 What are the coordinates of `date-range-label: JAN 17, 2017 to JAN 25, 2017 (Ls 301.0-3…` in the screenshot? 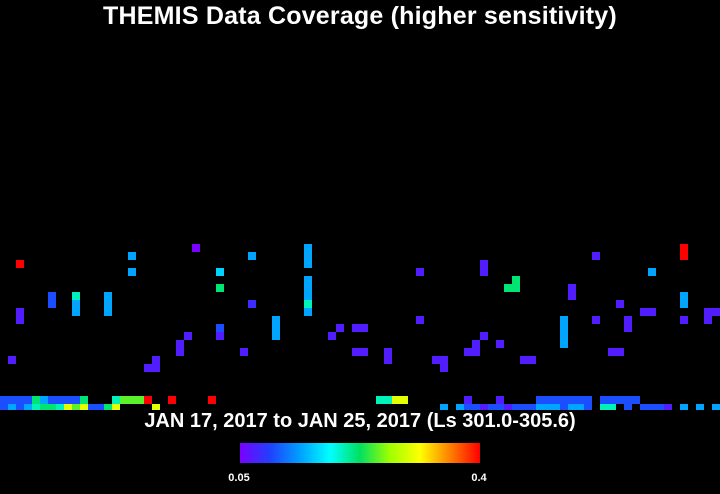 It's located at (360, 421).